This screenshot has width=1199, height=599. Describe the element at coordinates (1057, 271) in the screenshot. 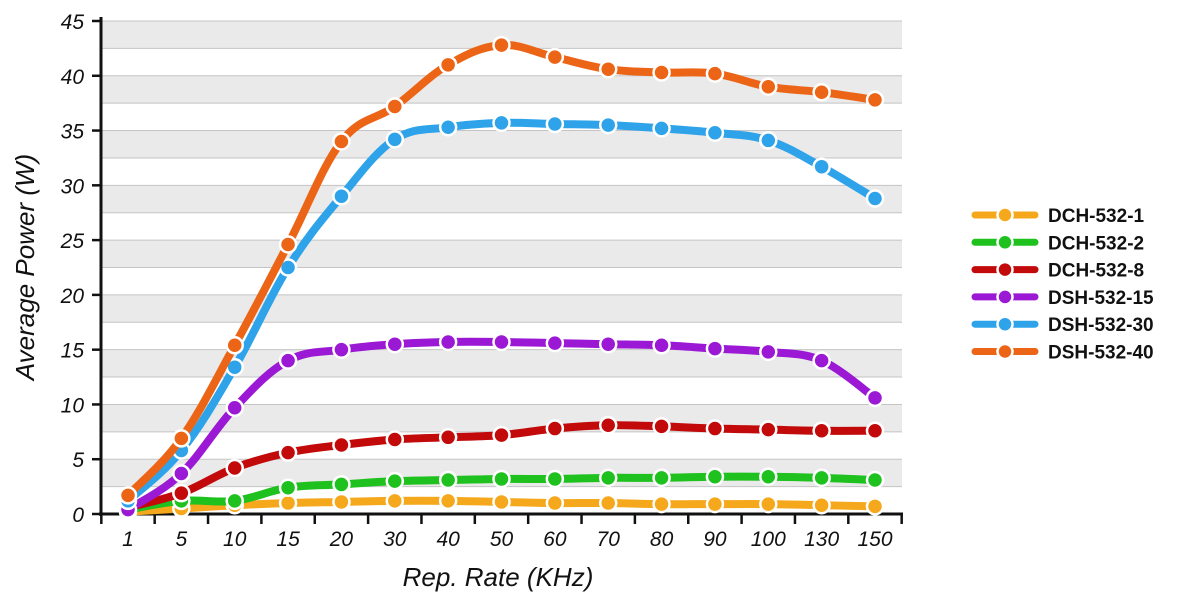

I see `legend-item: DCH-532-8` at that location.